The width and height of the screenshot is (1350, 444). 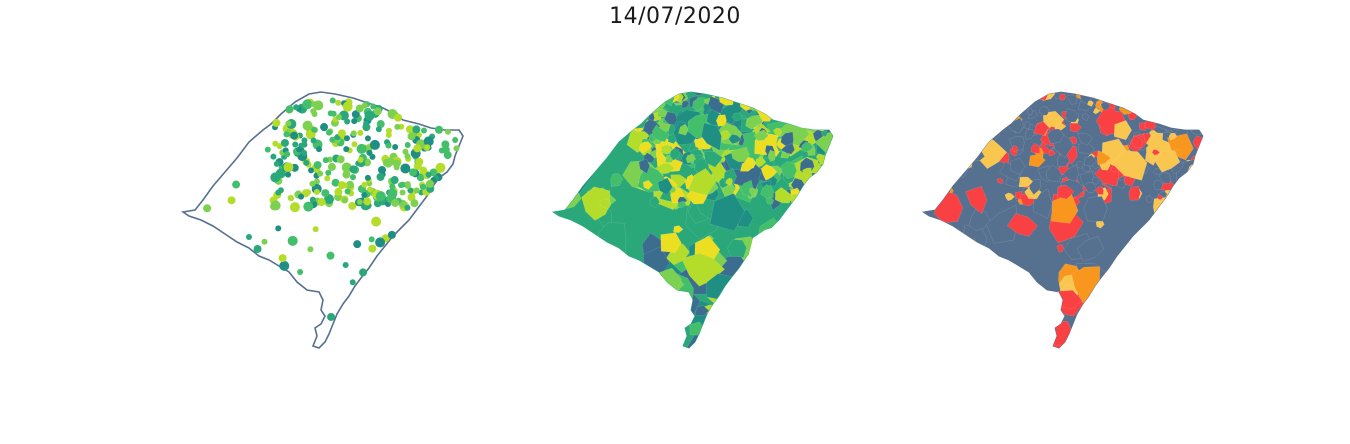 What do you see at coordinates (764, 254) in the screenshot?
I see `lagoon` at bounding box center [764, 254].